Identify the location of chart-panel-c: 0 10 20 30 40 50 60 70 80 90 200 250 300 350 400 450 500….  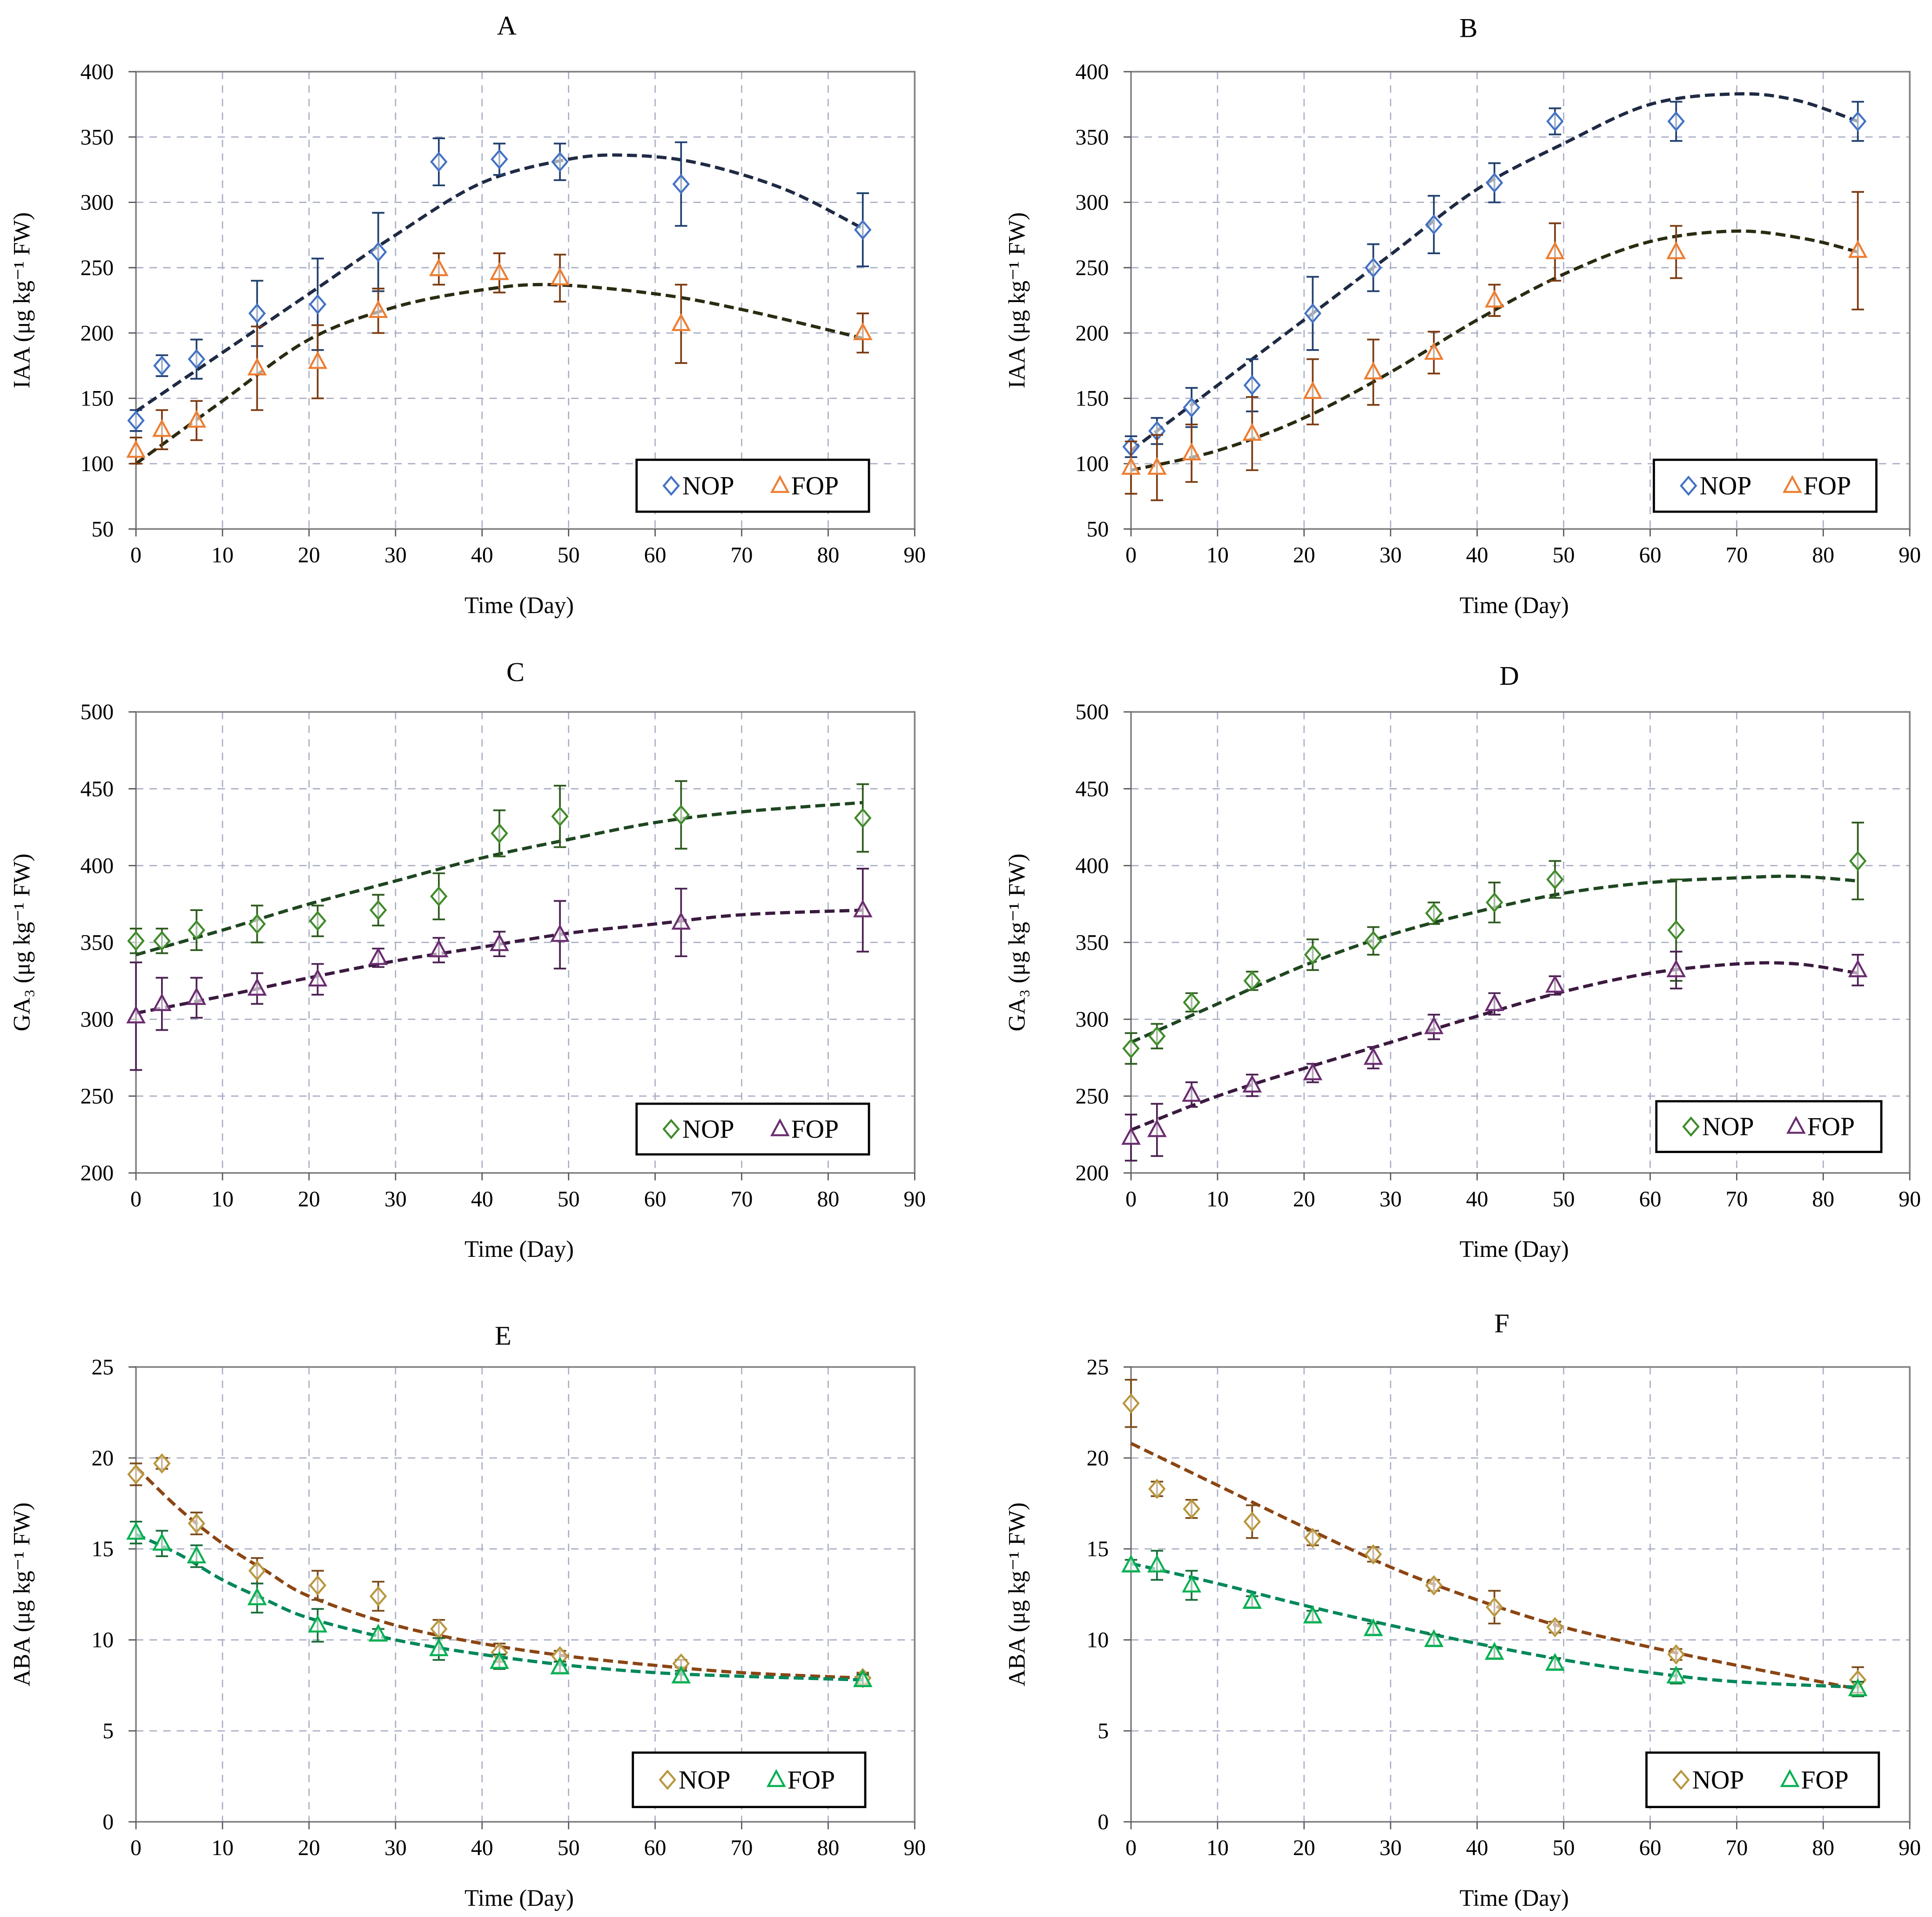
(467, 959).